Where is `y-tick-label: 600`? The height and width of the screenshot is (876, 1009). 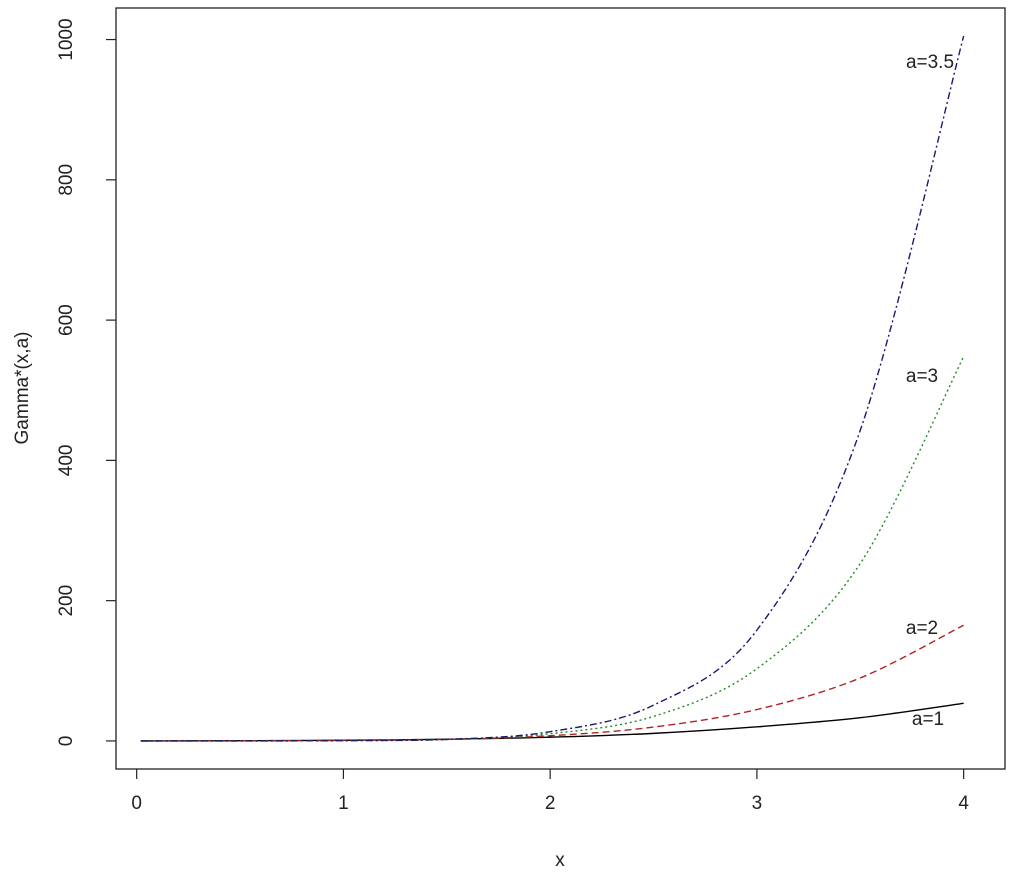 y-tick-label: 600 is located at coordinates (66, 320).